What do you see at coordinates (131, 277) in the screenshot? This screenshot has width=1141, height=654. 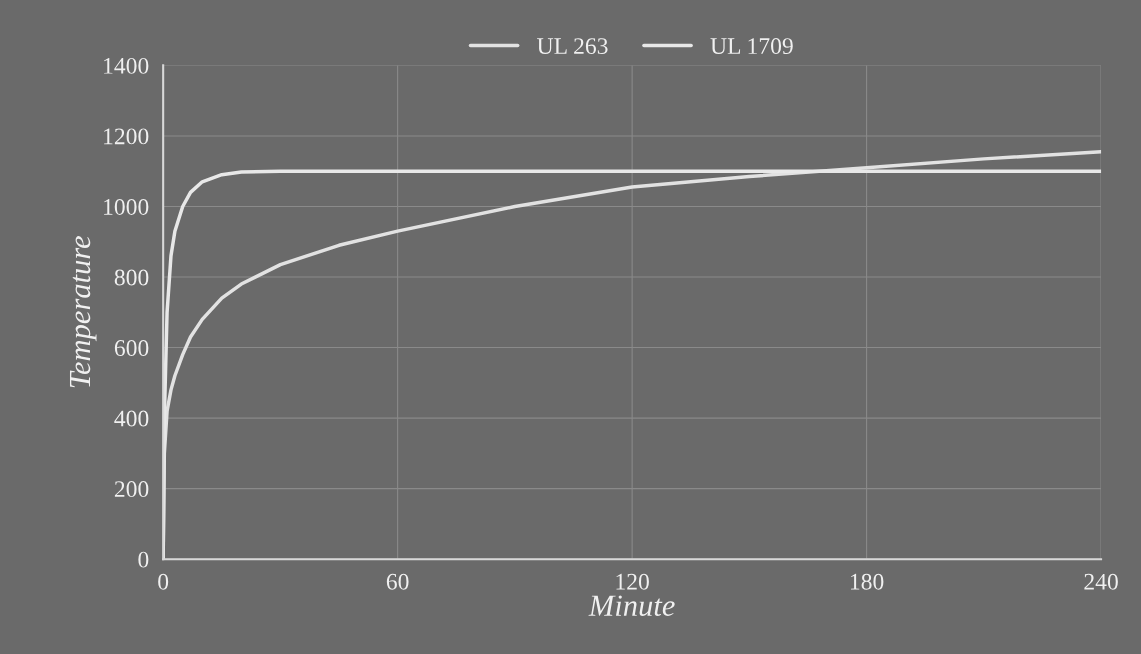 I see `y-tick-label: 800` at bounding box center [131, 277].